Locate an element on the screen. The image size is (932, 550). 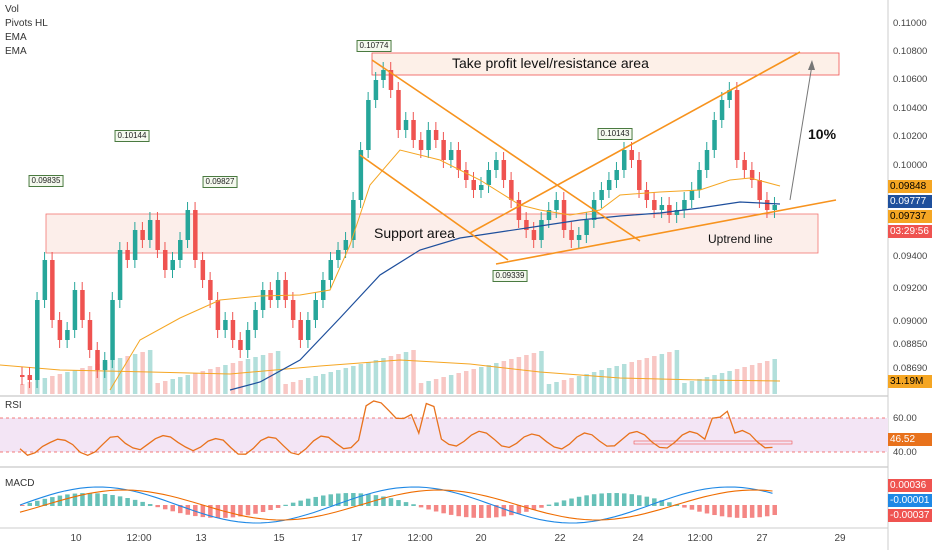
uptrend-line-label: Uptrend line is located at coordinates (740, 239).